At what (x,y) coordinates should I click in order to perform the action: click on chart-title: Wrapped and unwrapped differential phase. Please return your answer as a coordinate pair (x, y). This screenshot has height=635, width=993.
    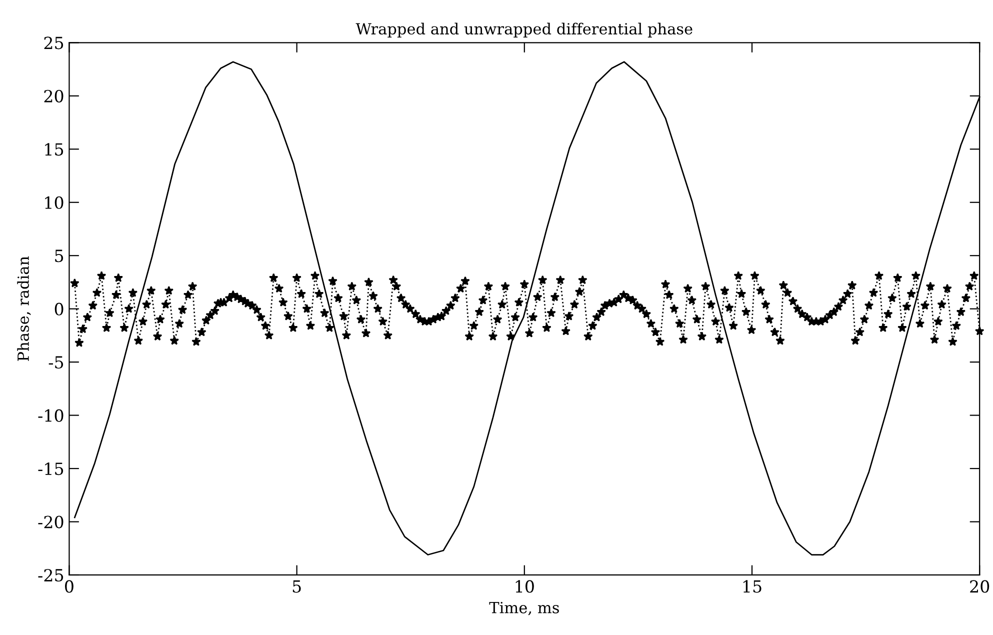
    Looking at the image, I should click on (524, 30).